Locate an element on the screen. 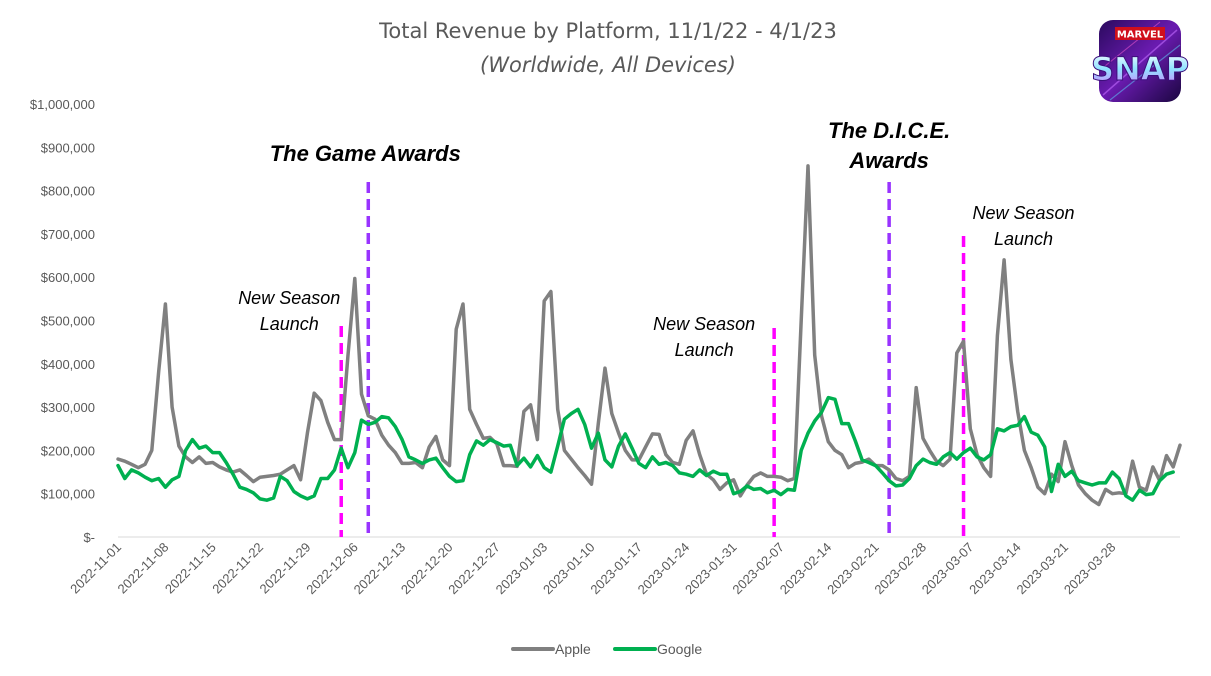  legend: Apple Google is located at coordinates (606, 649).